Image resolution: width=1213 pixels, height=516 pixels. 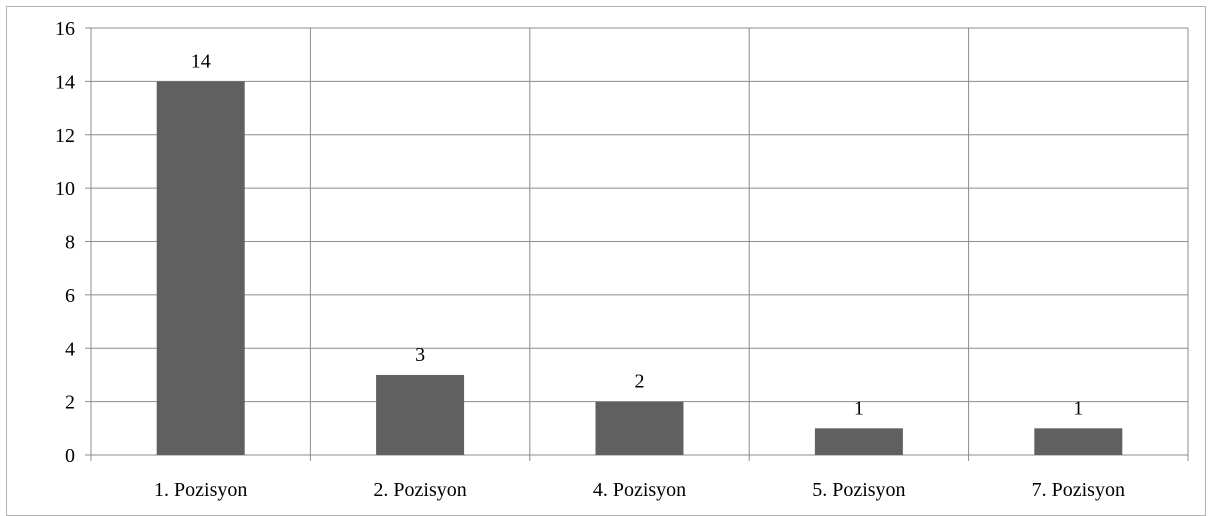 What do you see at coordinates (1078, 490) in the screenshot?
I see `x-tick-label: 7. Pozisyon` at bounding box center [1078, 490].